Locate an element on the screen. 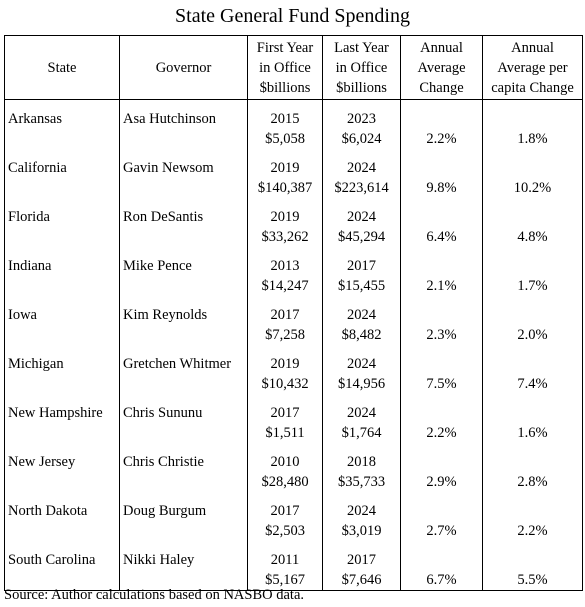 This screenshot has width=585, height=607. last-year-cell: 2024 $1,764 is located at coordinates (361, 418).